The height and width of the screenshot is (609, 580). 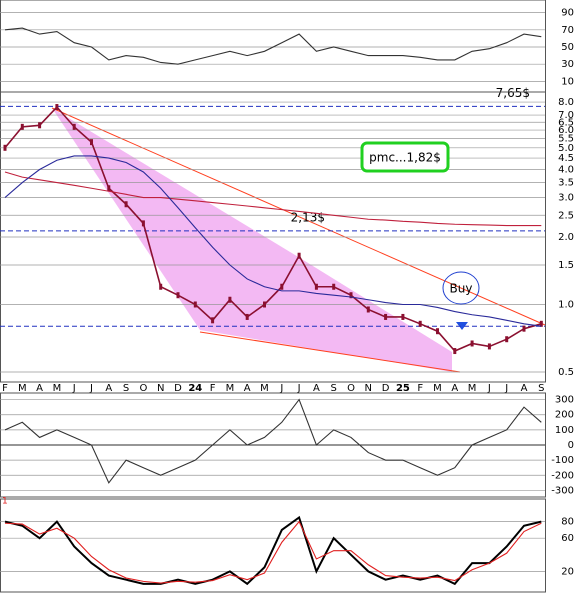 I want to click on y-tick-label: 200, so click(x=564, y=415).